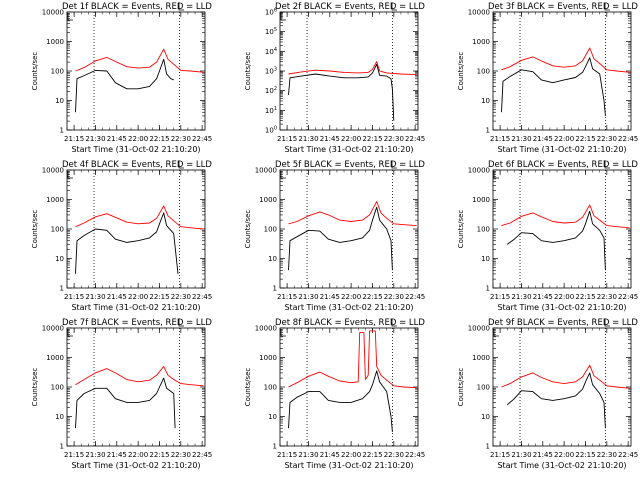 This screenshot has height=480, width=640. What do you see at coordinates (137, 7) in the screenshot?
I see `panel-title: Det 1f BLACK = Events, RED = LLD` at bounding box center [137, 7].